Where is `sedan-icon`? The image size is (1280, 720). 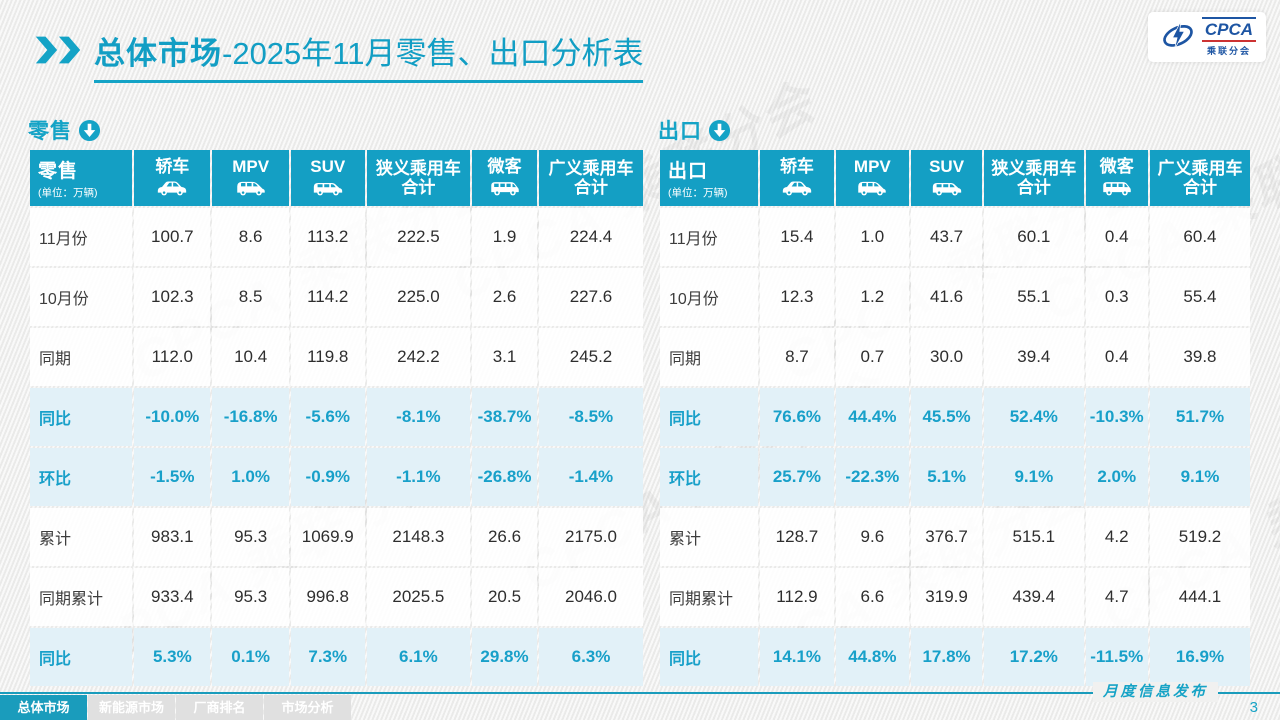 sedan-icon is located at coordinates (172, 188).